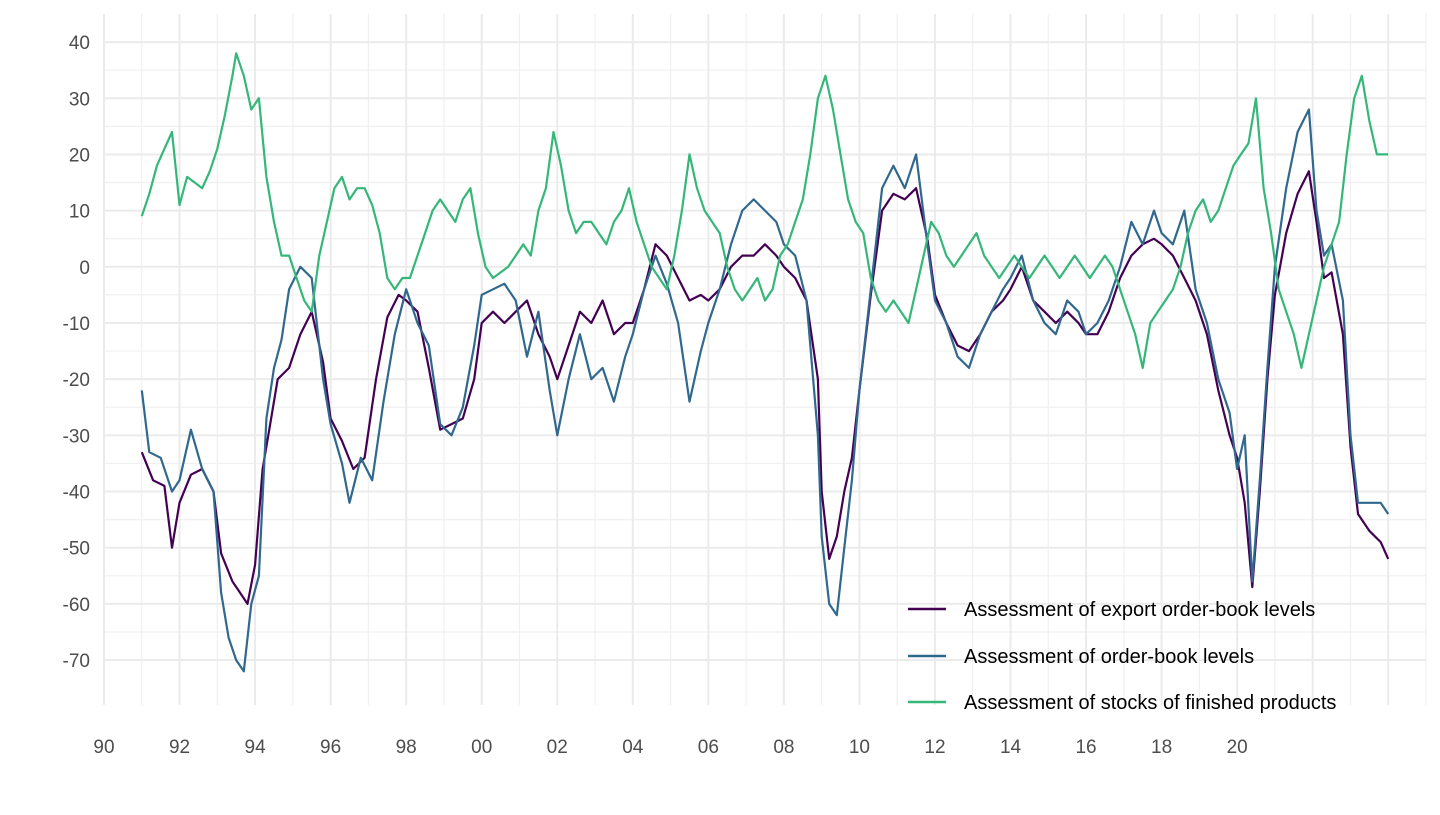 This screenshot has height=815, width=1440. Describe the element at coordinates (84, 268) in the screenshot. I see `y-tick-label: 0` at that location.